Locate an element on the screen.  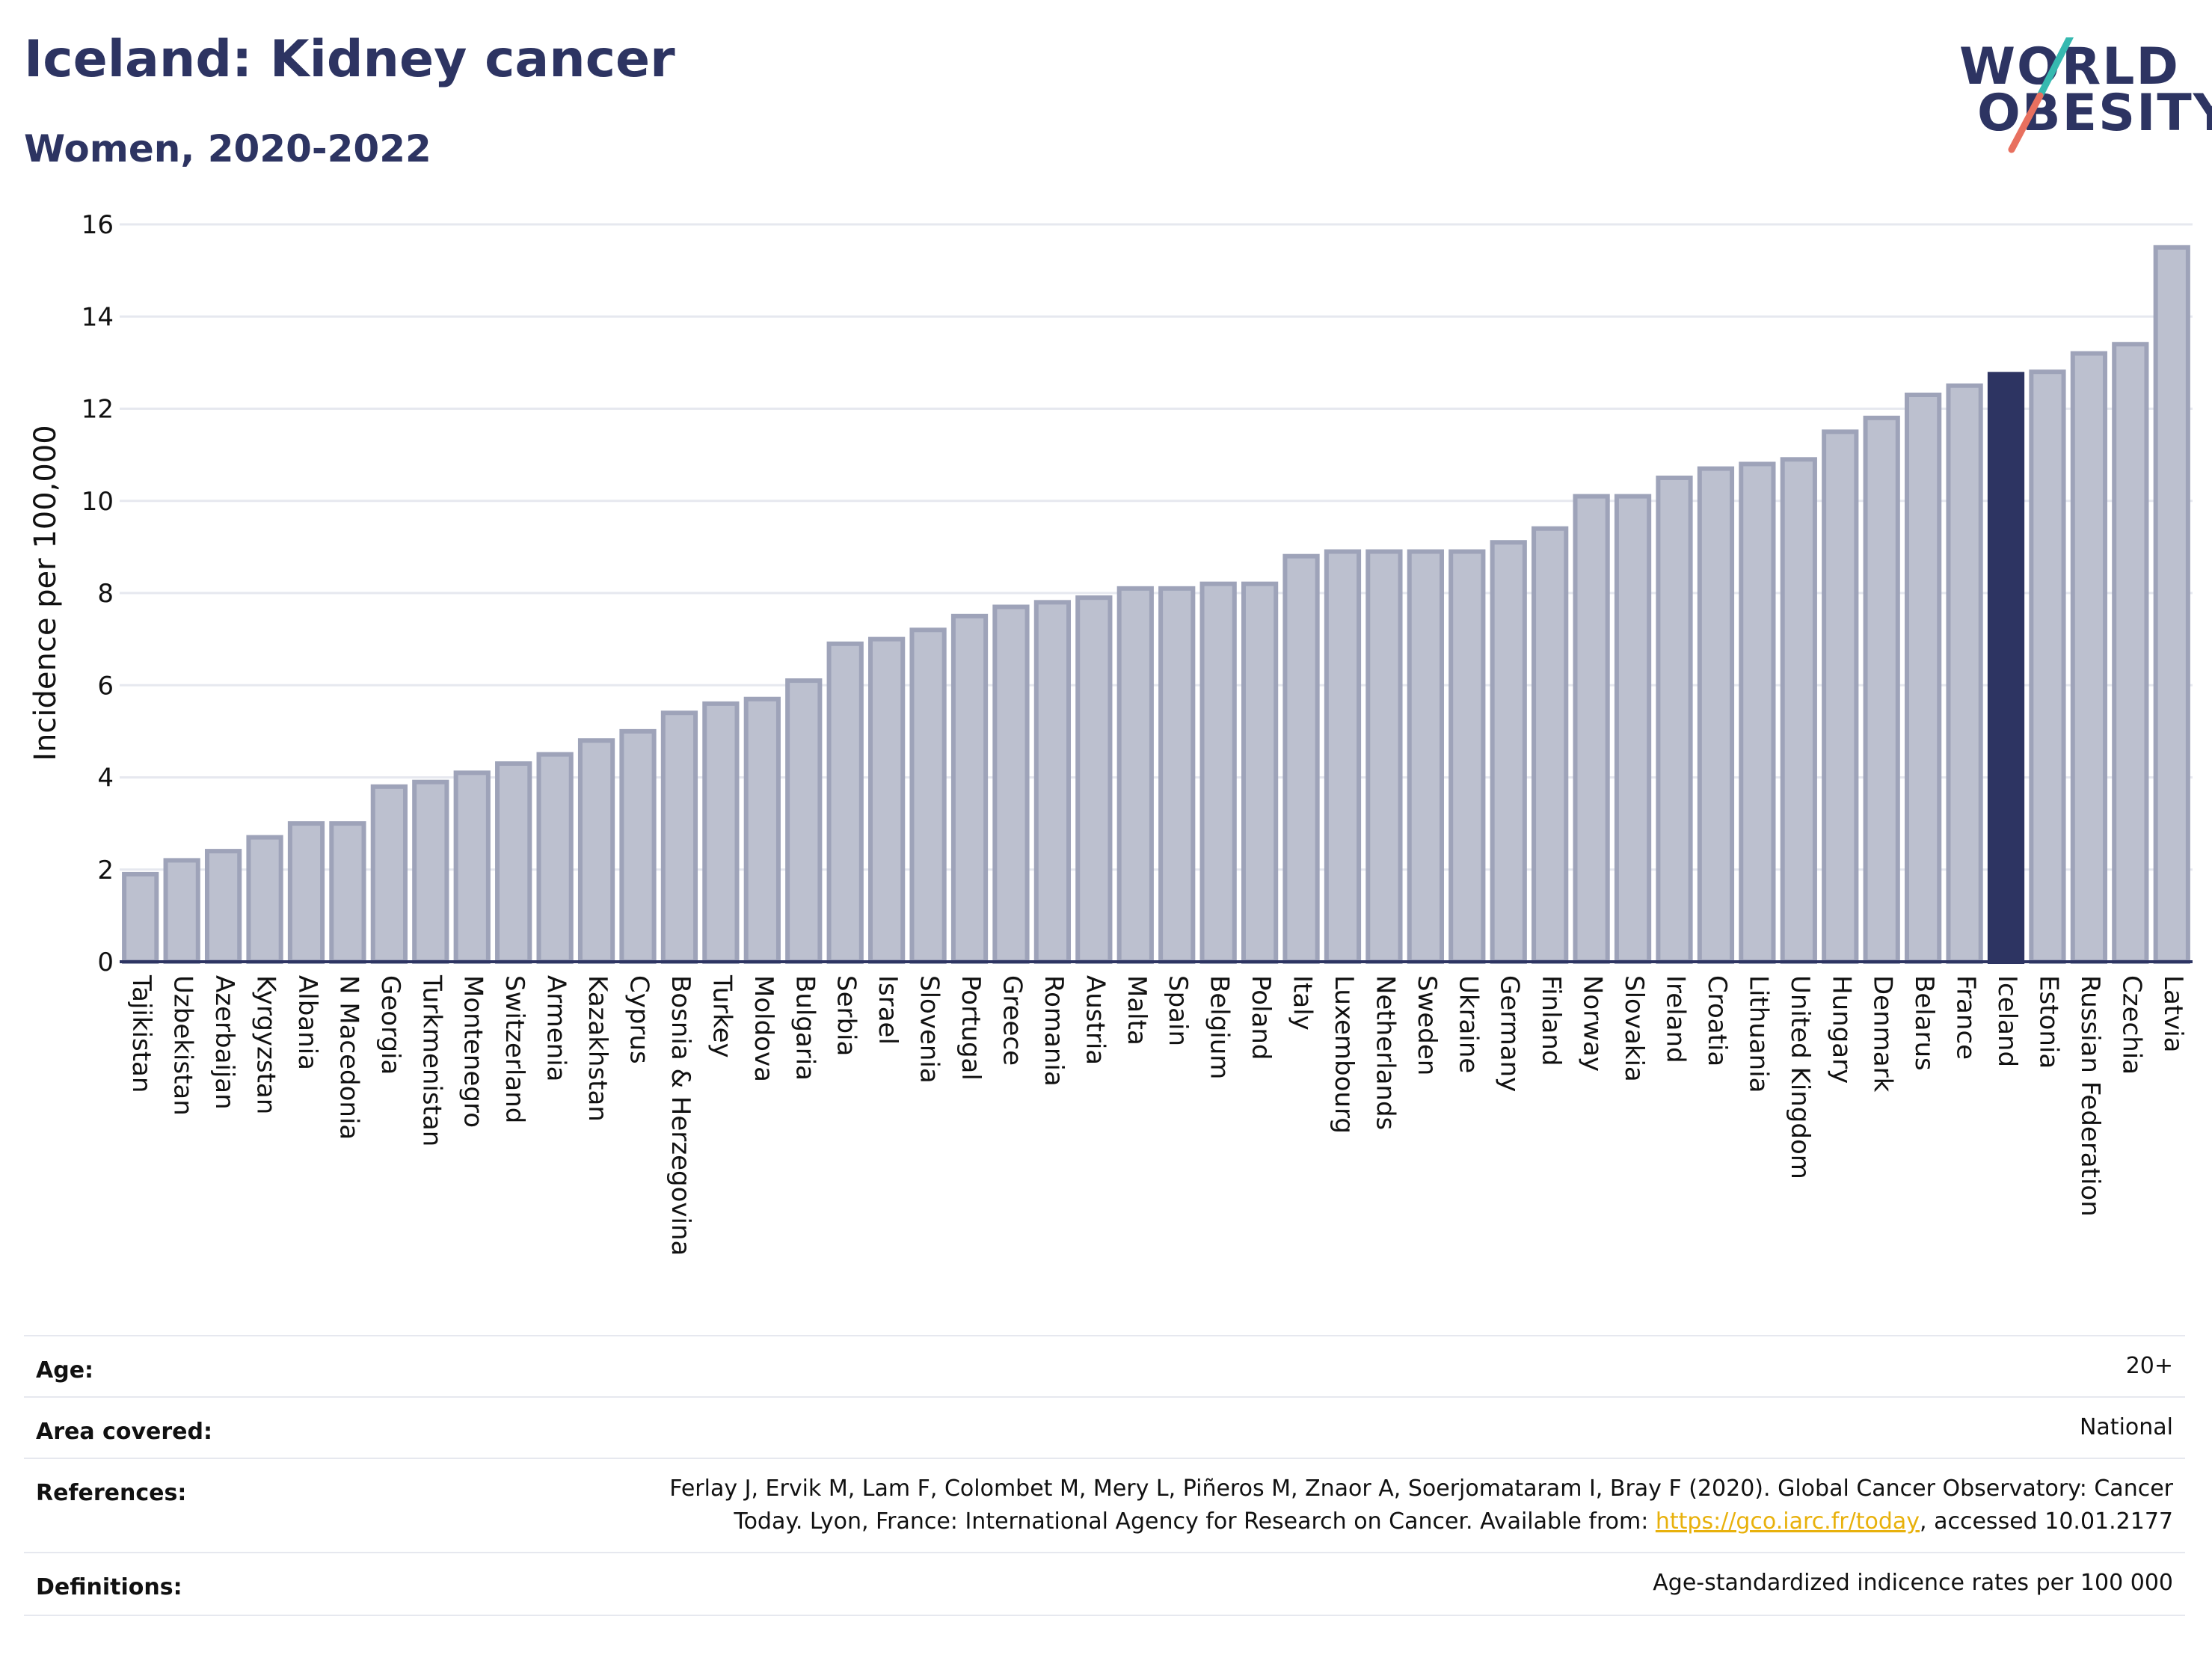
x-tick-label: Belarus is located at coordinates (1924, 1023).